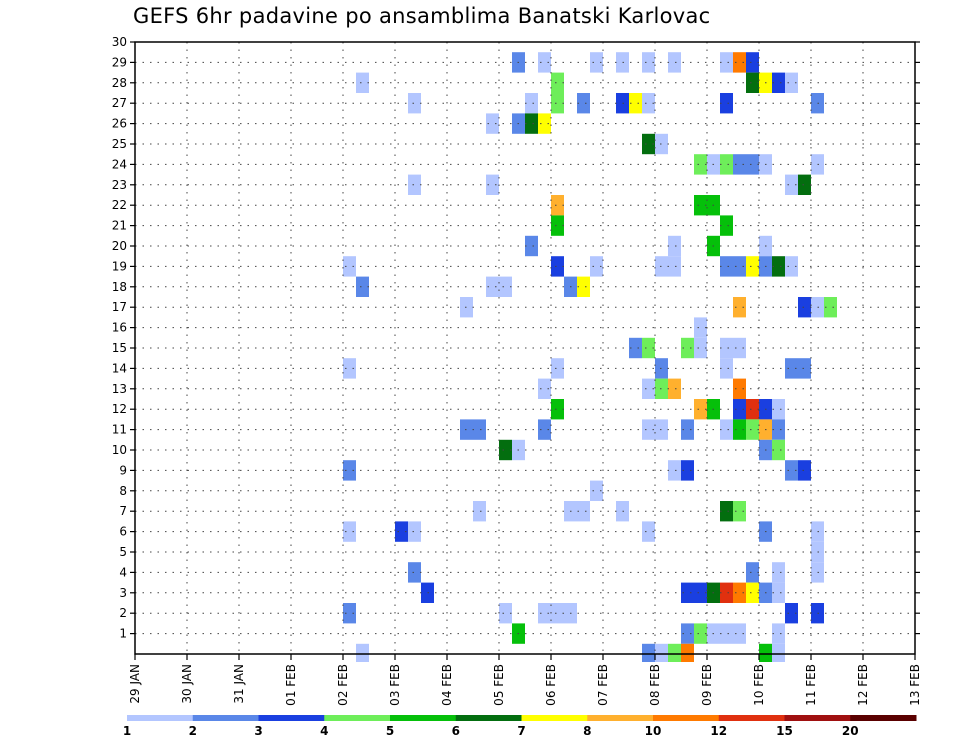 Image resolution: width=960 pixels, height=742 pixels. What do you see at coordinates (127, 731) in the screenshot?
I see `colorbar-label: 1` at bounding box center [127, 731].